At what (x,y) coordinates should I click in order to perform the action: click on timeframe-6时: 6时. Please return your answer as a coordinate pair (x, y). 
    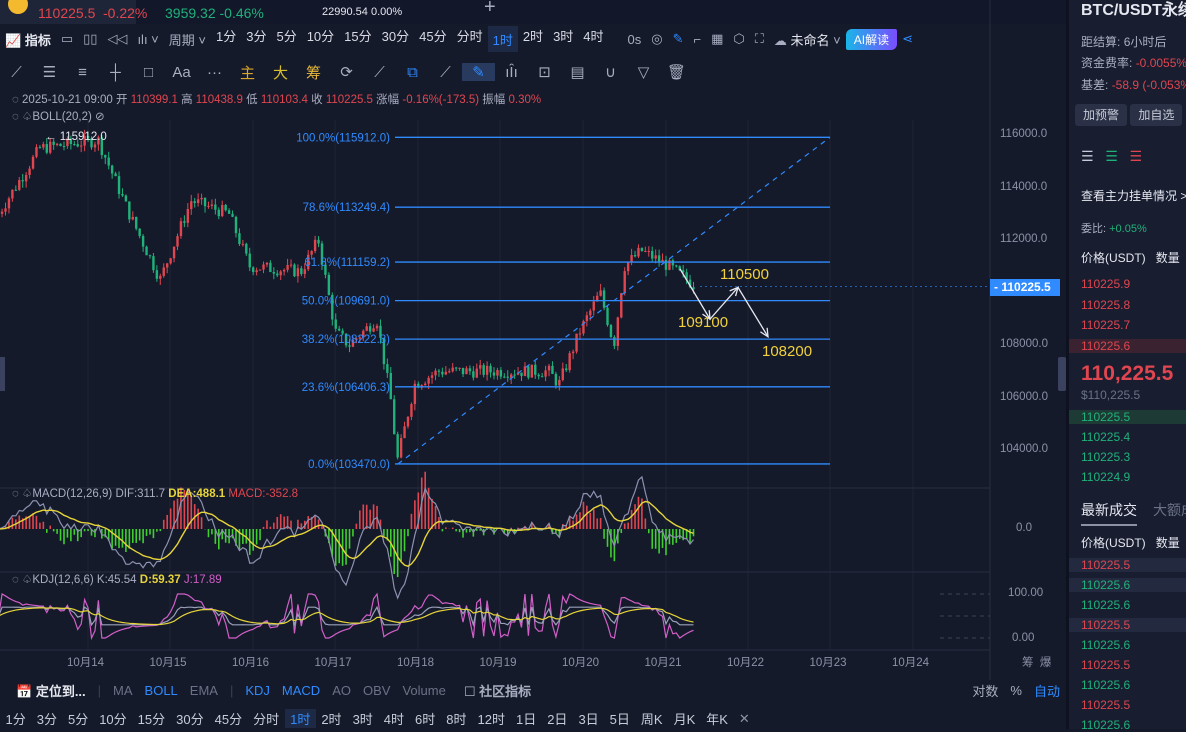
    Looking at the image, I should click on (425, 719).